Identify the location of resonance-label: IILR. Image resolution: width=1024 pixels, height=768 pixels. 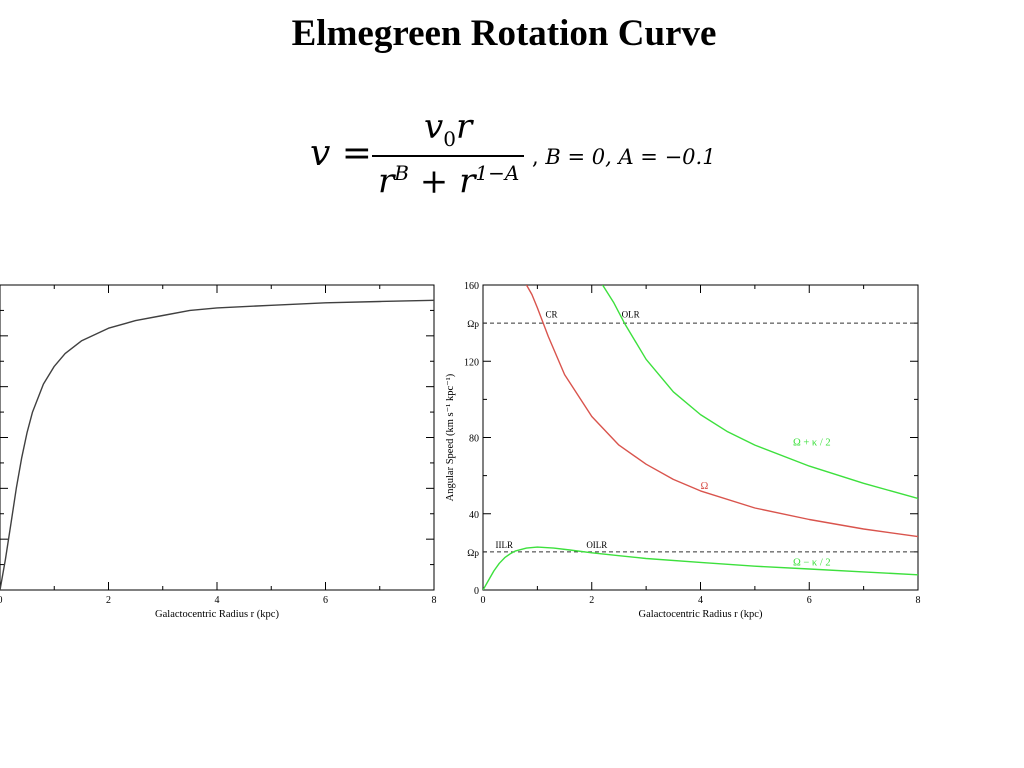
(504, 545).